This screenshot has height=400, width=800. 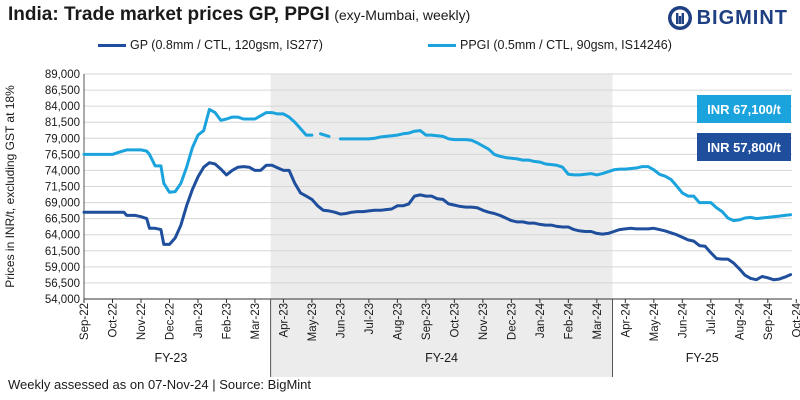 What do you see at coordinates (795, 319) in the screenshot?
I see `x-tick-label: Oct-24` at bounding box center [795, 319].